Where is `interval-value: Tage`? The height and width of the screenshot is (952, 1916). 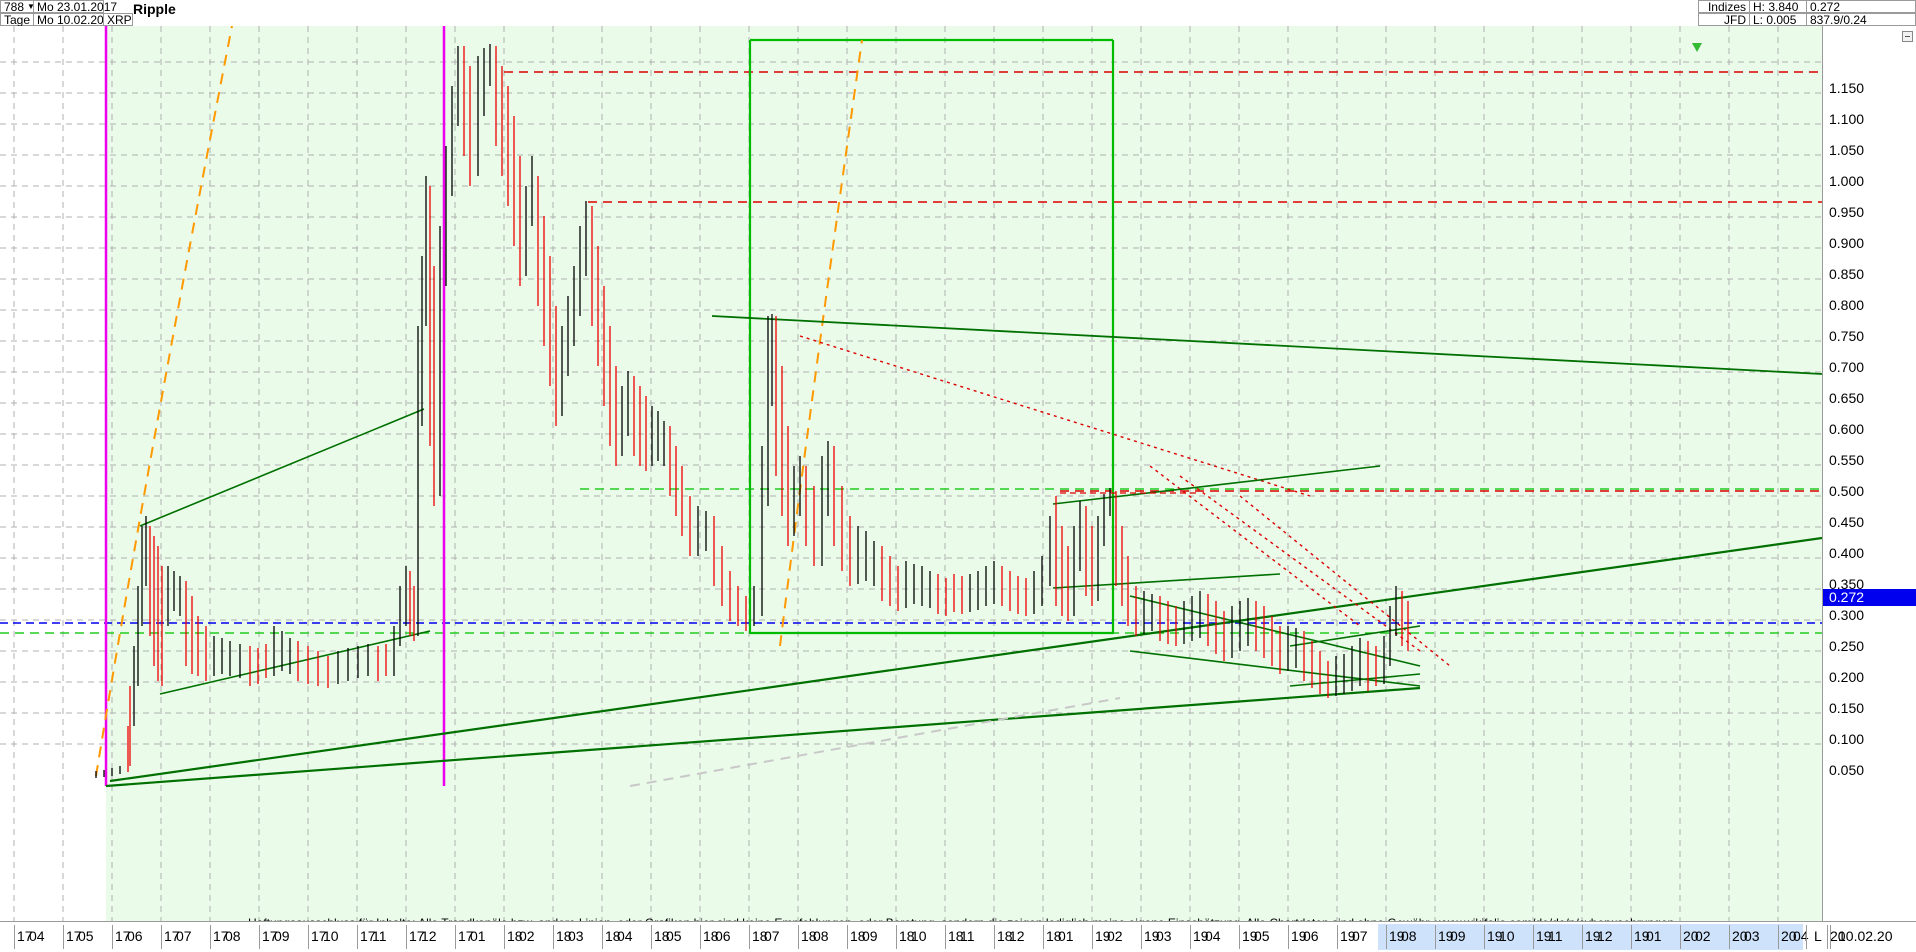
interval-value: Tage is located at coordinates (17, 19).